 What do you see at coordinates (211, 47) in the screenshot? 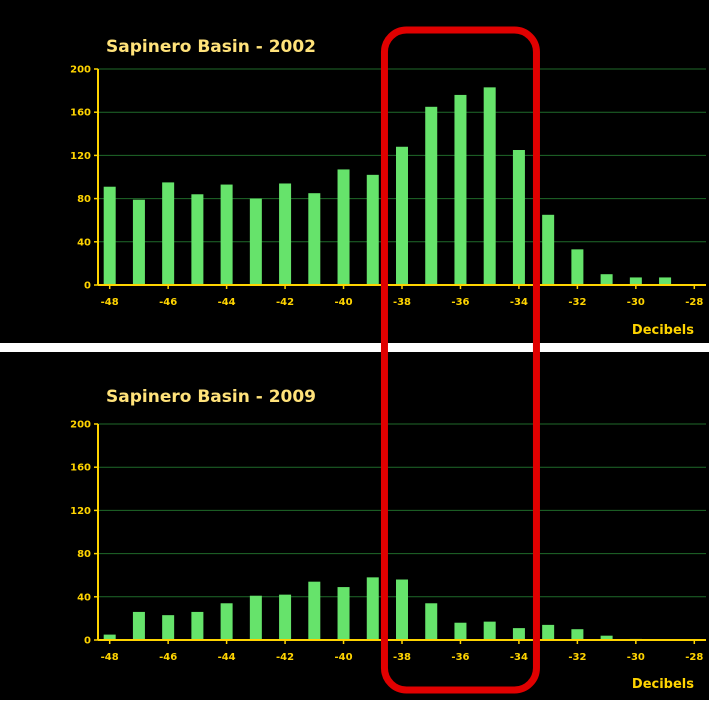
I see `chart-title: Sapinero Basin - 2002` at bounding box center [211, 47].